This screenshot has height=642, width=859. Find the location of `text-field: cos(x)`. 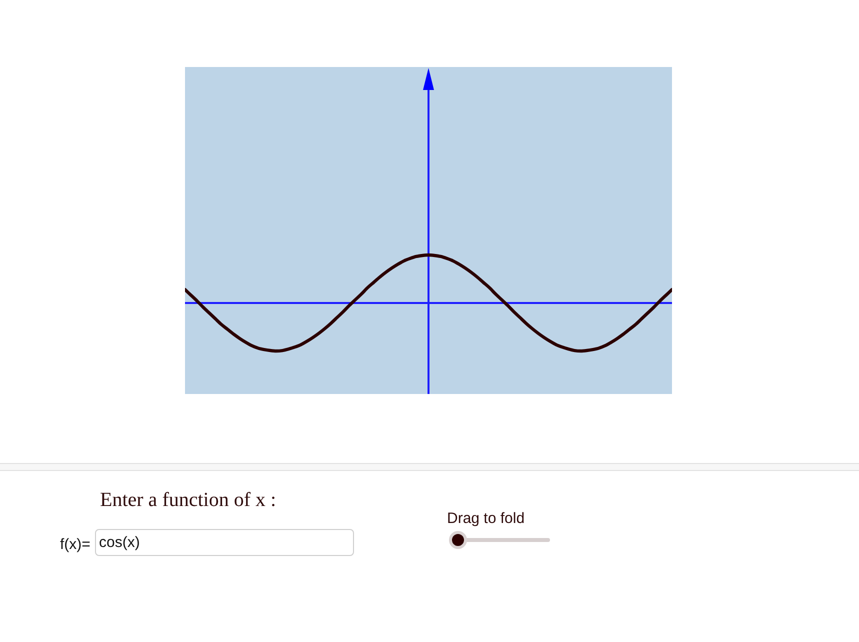

text-field: cos(x) is located at coordinates (224, 542).